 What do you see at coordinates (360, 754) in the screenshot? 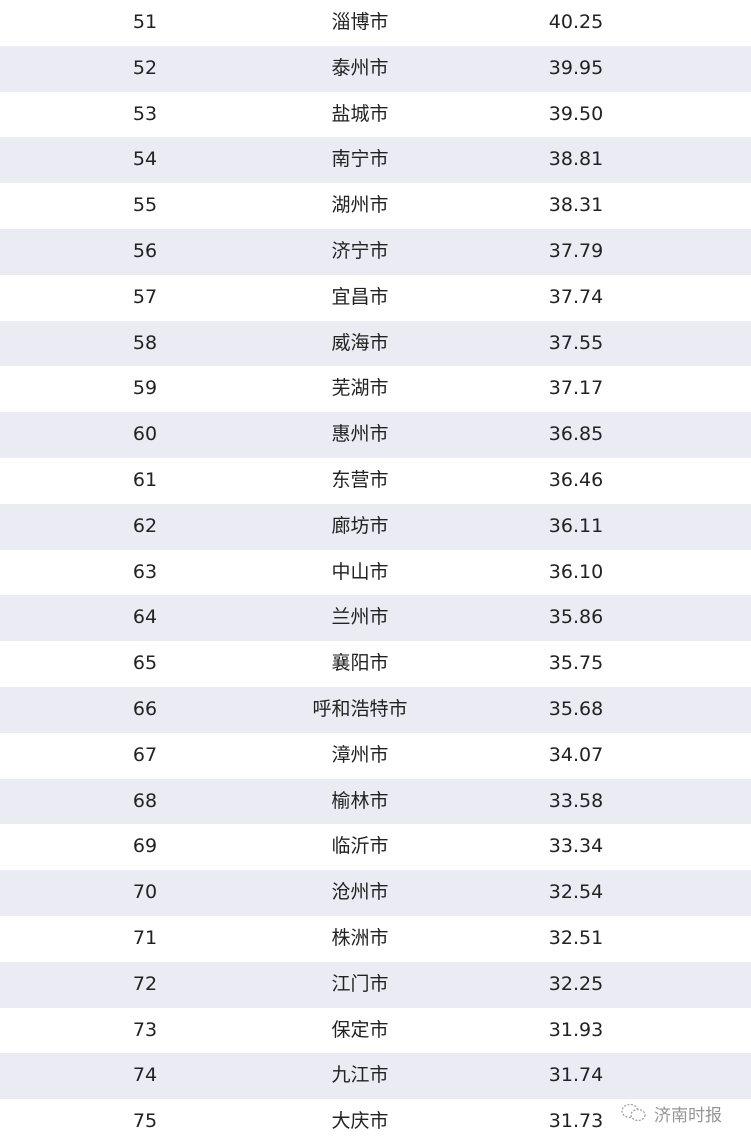
I see `city-cell: 漳州市` at bounding box center [360, 754].